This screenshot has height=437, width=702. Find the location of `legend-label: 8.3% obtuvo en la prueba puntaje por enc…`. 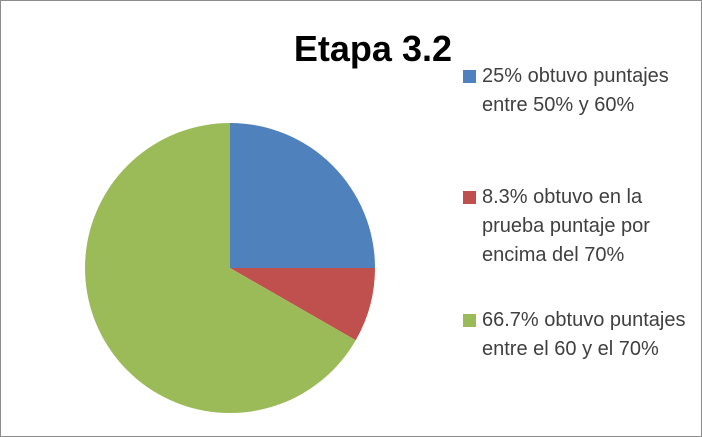

legend-label: 8.3% obtuvo en la prueba puntaje por enc… is located at coordinates (566, 226).